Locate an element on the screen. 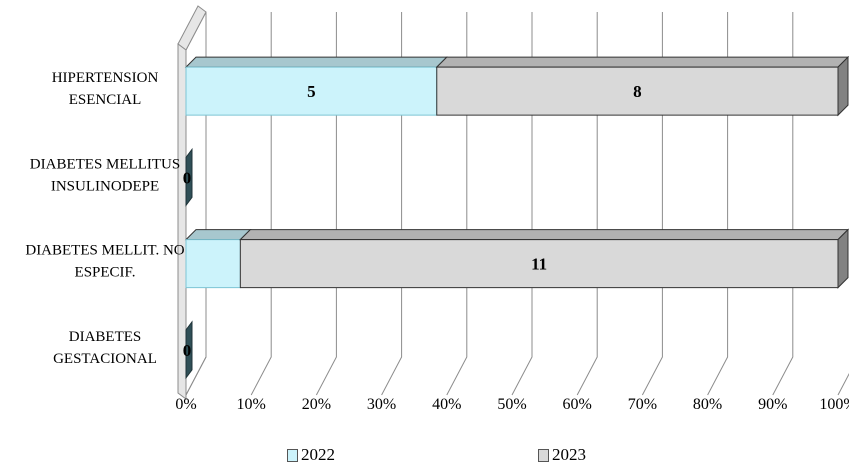 The width and height of the screenshot is (849, 465). legend-item-2023: 2023 is located at coordinates (562, 455).